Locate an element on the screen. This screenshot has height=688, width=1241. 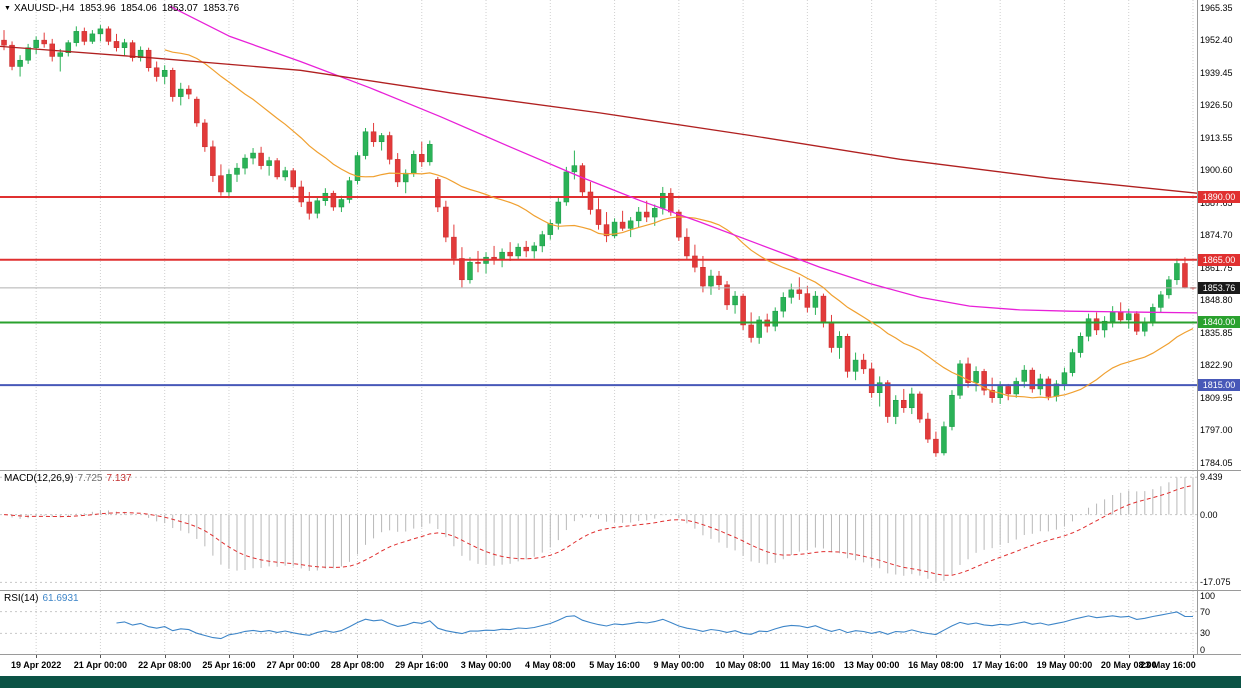
price-tick-label: 1926.50 is located at coordinates (1216, 105).